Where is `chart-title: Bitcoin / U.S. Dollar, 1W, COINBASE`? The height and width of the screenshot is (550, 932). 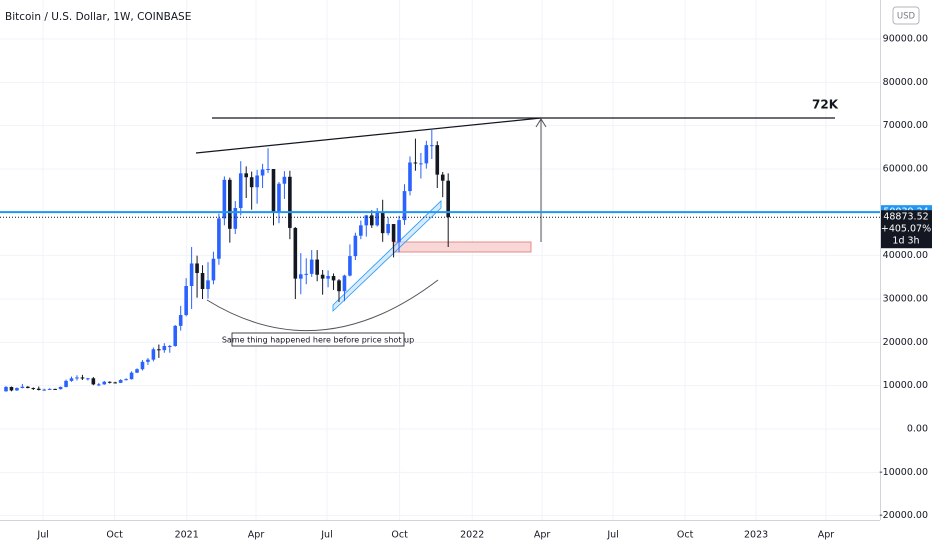
chart-title: Bitcoin / U.S. Dollar, 1W, COINBASE is located at coordinates (98, 17).